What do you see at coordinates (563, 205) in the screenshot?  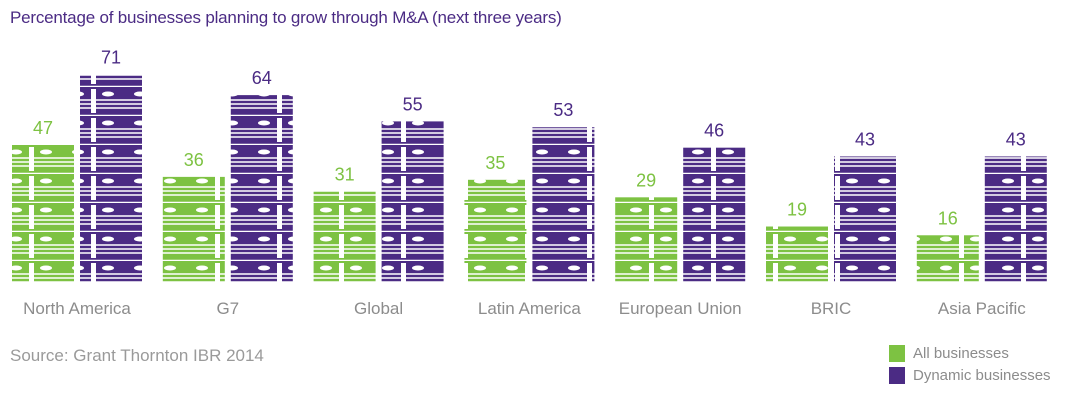 I see `bar-dynamic-latin-america` at bounding box center [563, 205].